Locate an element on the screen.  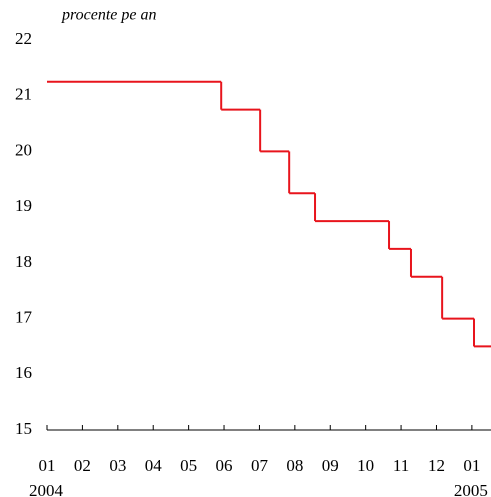
y-tick-label: 19 is located at coordinates (23, 205).